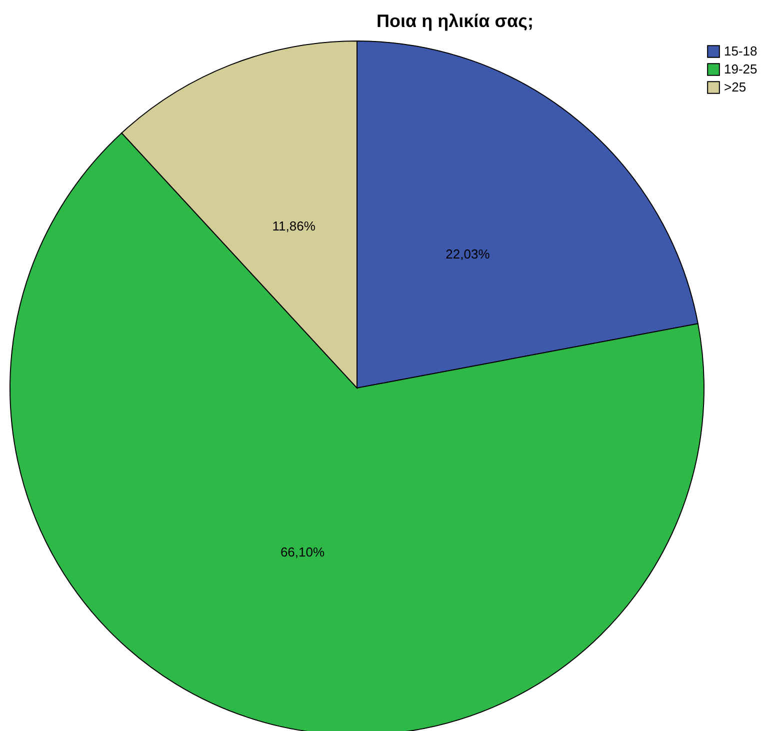  What do you see at coordinates (294, 226) in the screenshot?
I see `data-label: 11,86%` at bounding box center [294, 226].